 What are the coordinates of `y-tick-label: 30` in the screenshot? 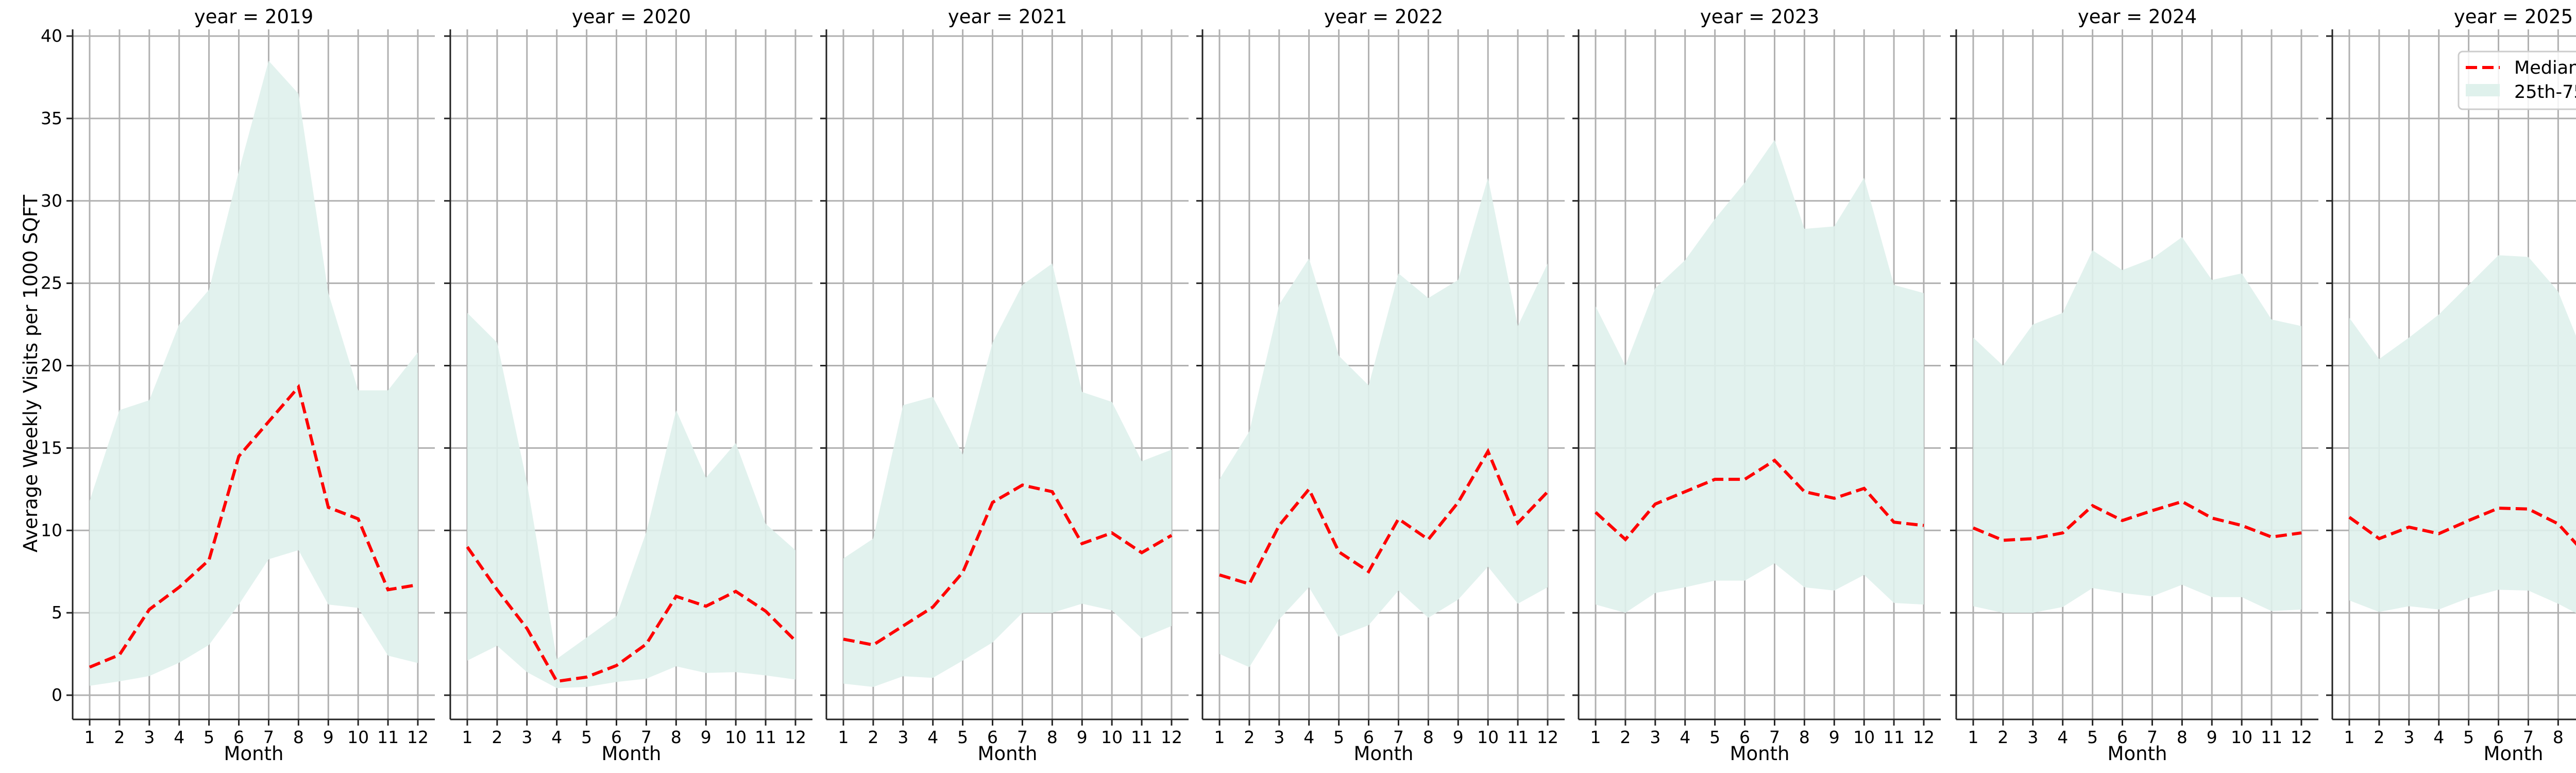 It's located at (51, 201).